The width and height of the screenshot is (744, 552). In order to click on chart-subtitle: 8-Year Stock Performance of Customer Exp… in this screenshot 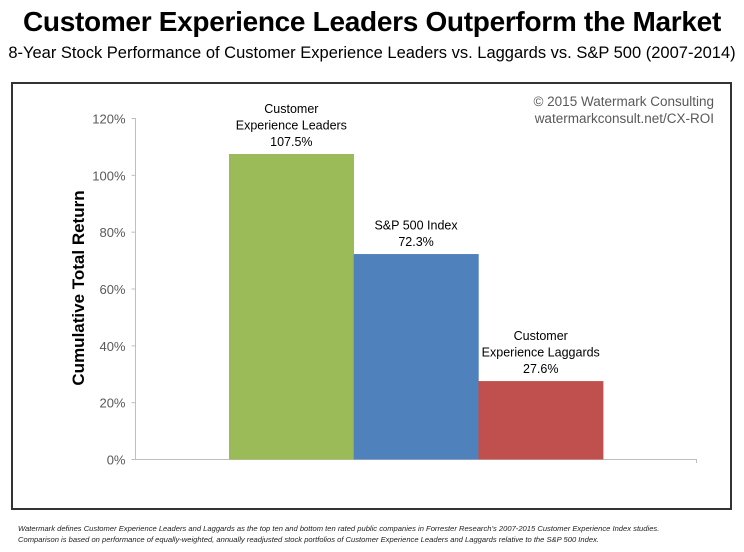, I will do `click(372, 53)`.